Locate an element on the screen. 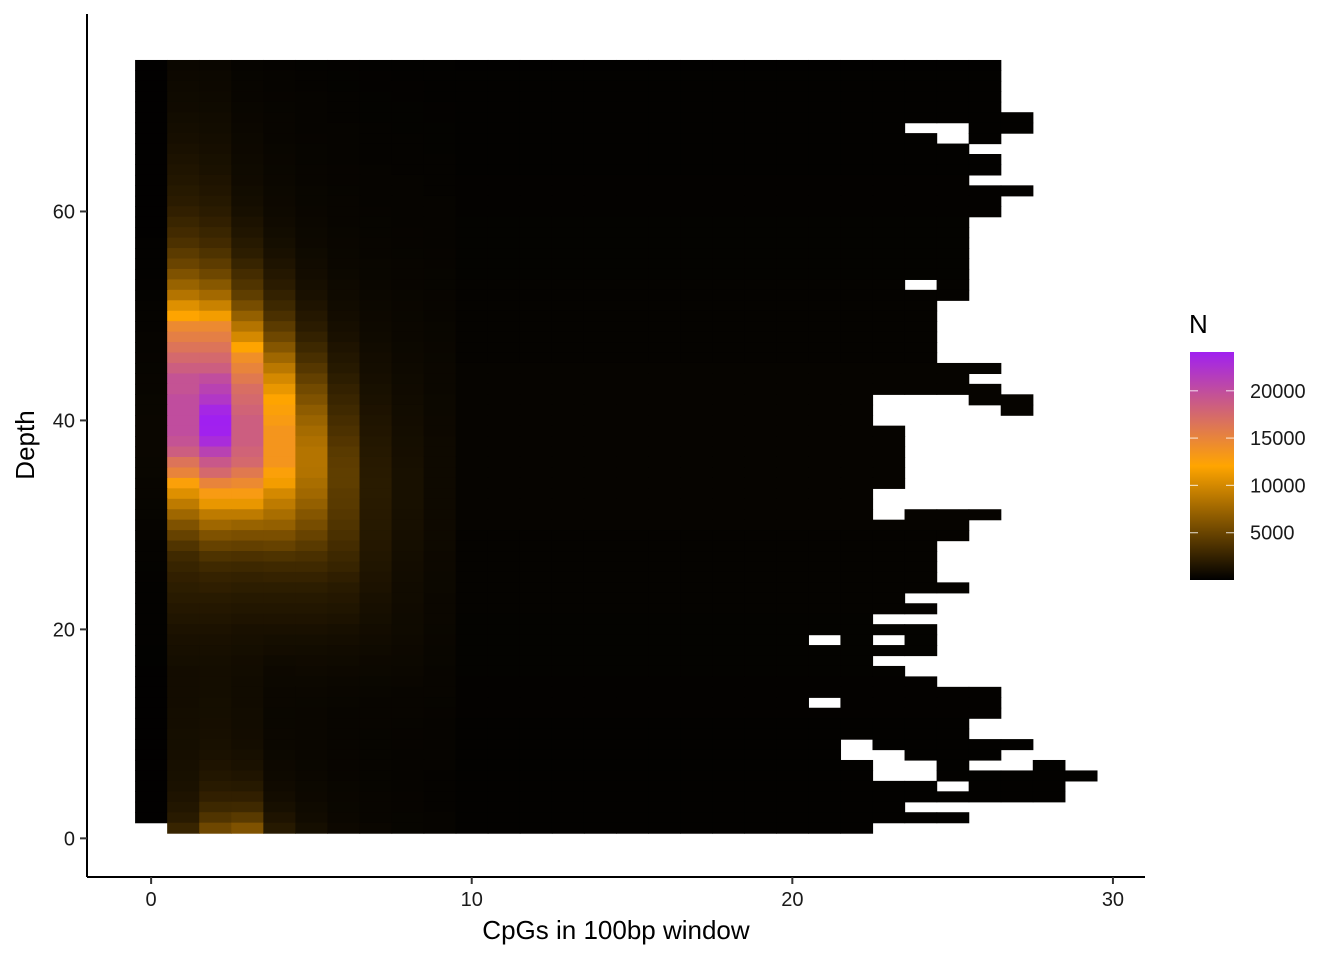 The height and width of the screenshot is (960, 1344). legend-title: N is located at coordinates (1198, 324).